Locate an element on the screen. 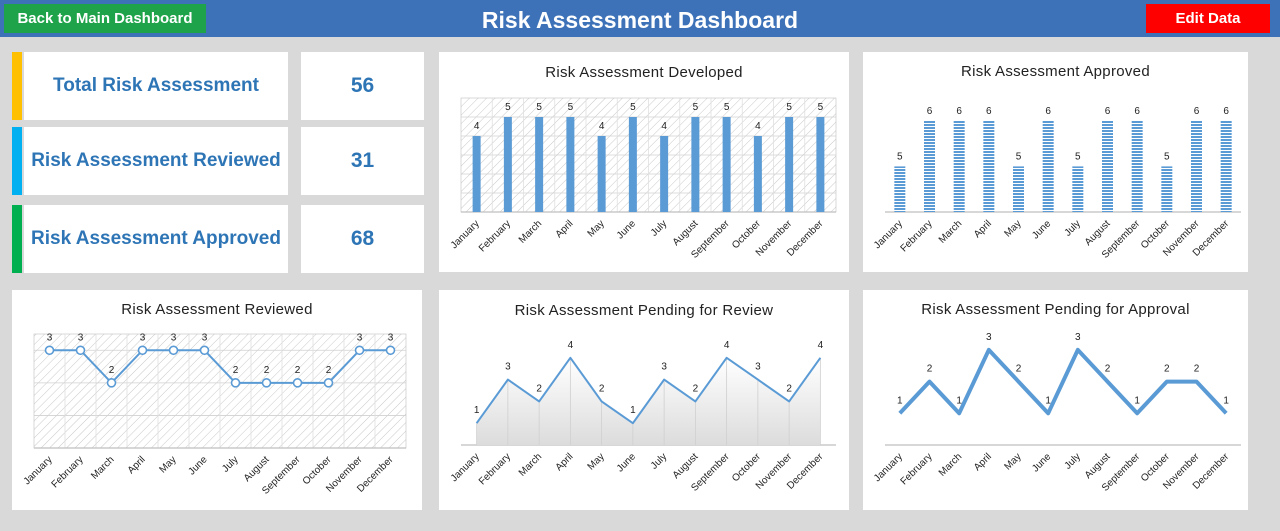  series-line is located at coordinates (648, 390).